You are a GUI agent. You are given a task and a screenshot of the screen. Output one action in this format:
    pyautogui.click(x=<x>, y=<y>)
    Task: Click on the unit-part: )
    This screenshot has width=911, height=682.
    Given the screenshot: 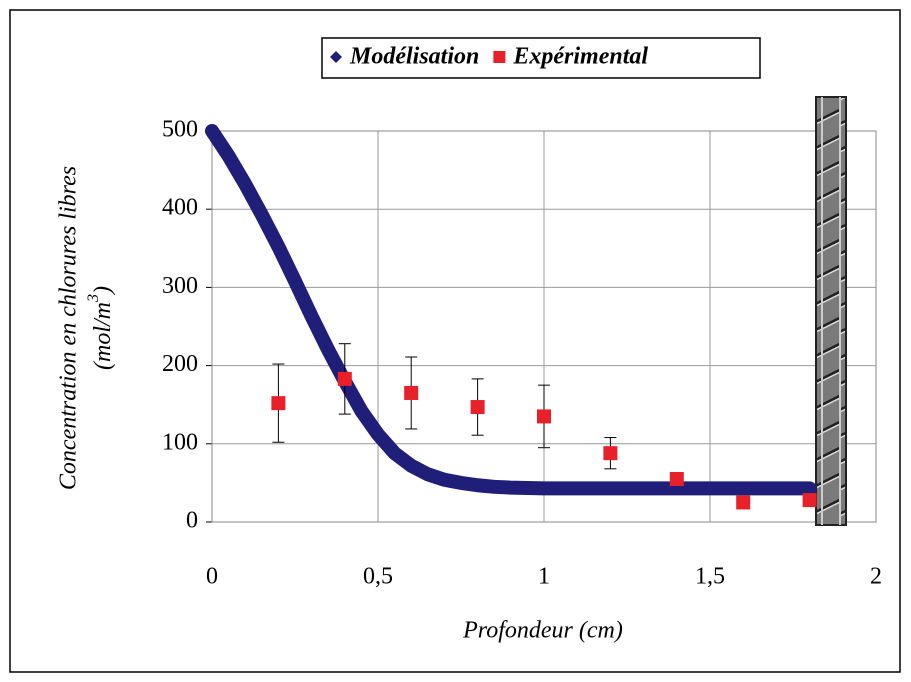 What is the action you would take?
    pyautogui.click(x=103, y=291)
    